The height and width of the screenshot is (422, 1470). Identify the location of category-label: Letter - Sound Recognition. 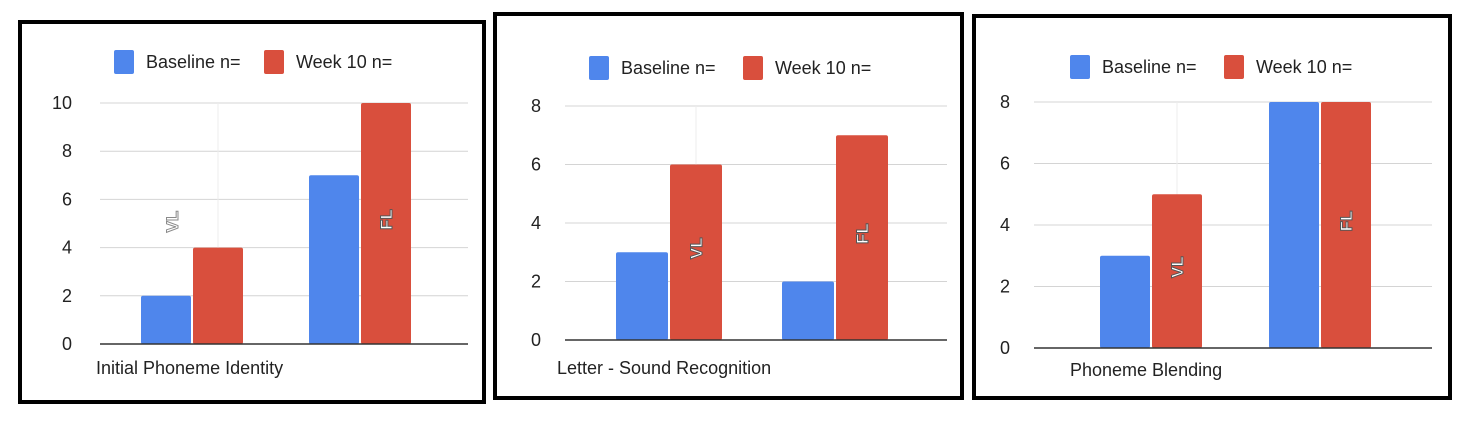
(664, 368).